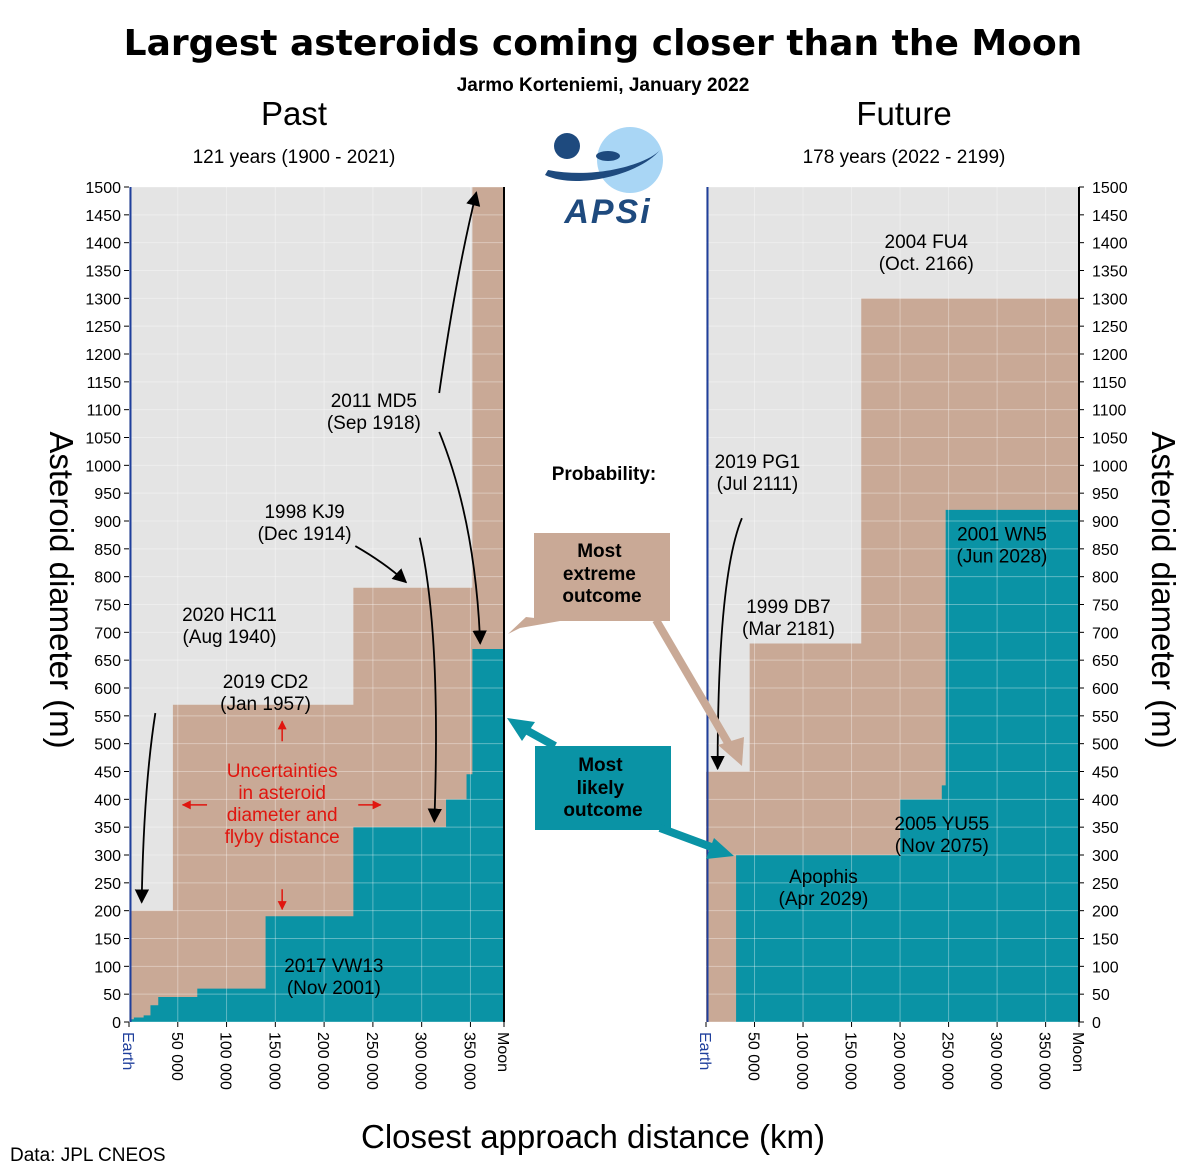 Image resolution: width=1200 pixels, height=1176 pixels. Describe the element at coordinates (1077, 1052) in the screenshot. I see `x-tick-label-moon: Moon` at that location.